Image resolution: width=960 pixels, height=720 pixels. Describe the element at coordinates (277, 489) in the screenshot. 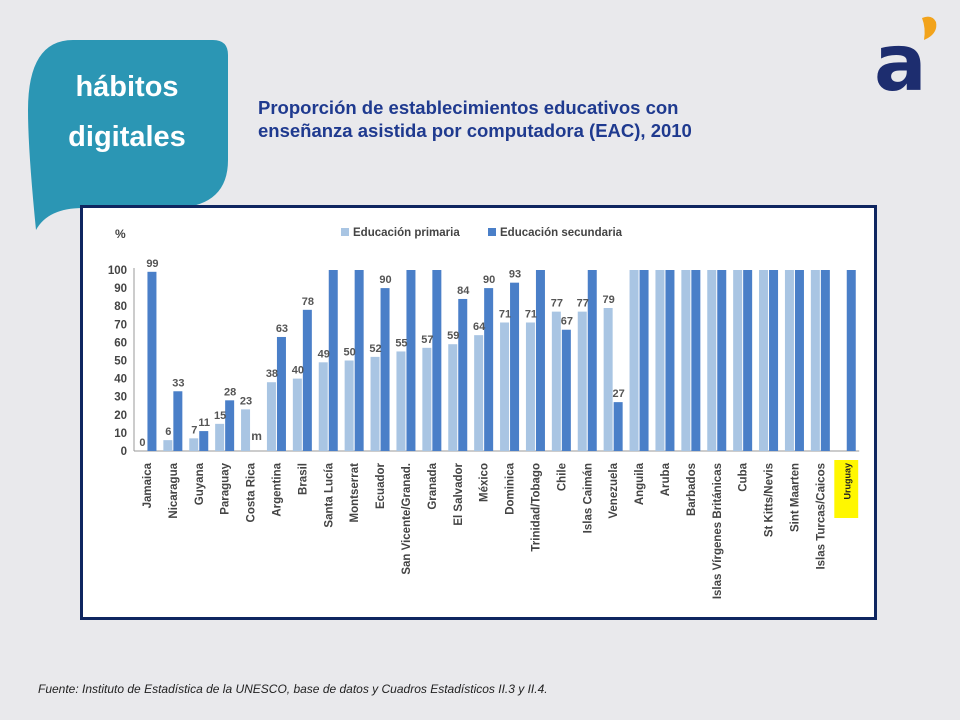

I see `category-label: Argentina` at that location.